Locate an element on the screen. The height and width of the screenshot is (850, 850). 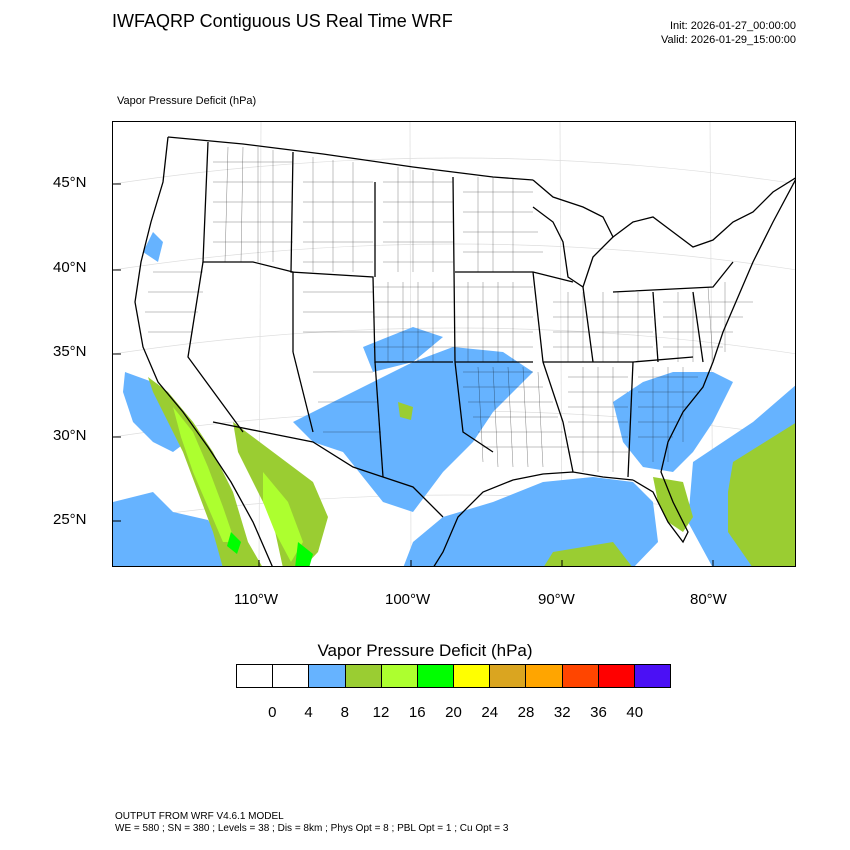
colorbar-label-4: 4 is located at coordinates (308, 712).